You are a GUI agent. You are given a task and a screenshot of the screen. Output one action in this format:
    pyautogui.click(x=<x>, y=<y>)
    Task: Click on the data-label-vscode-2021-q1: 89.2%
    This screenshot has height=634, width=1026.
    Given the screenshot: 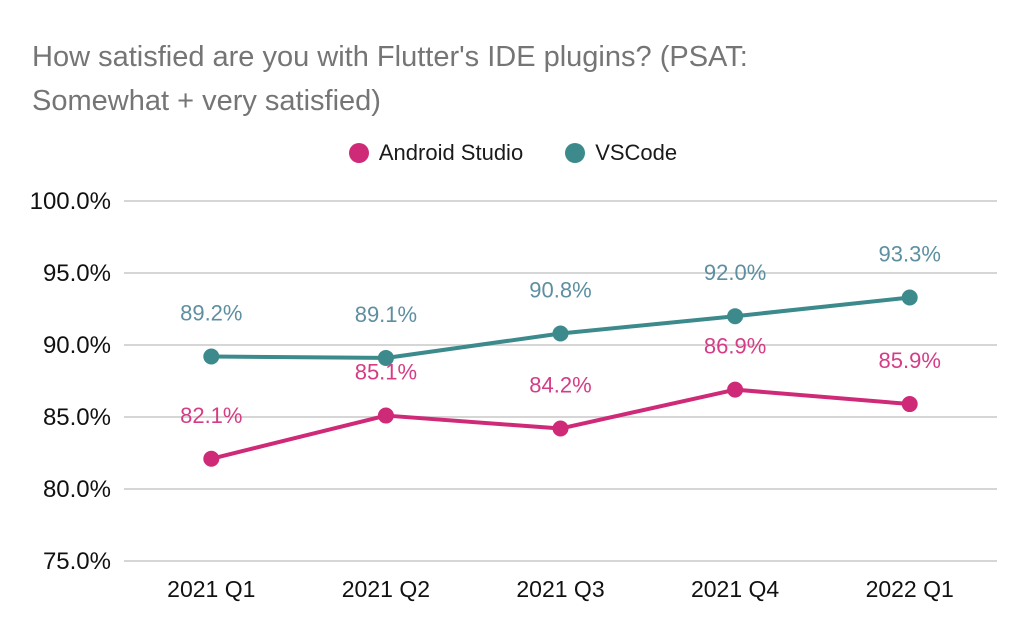 What is the action you would take?
    pyautogui.click(x=211, y=313)
    